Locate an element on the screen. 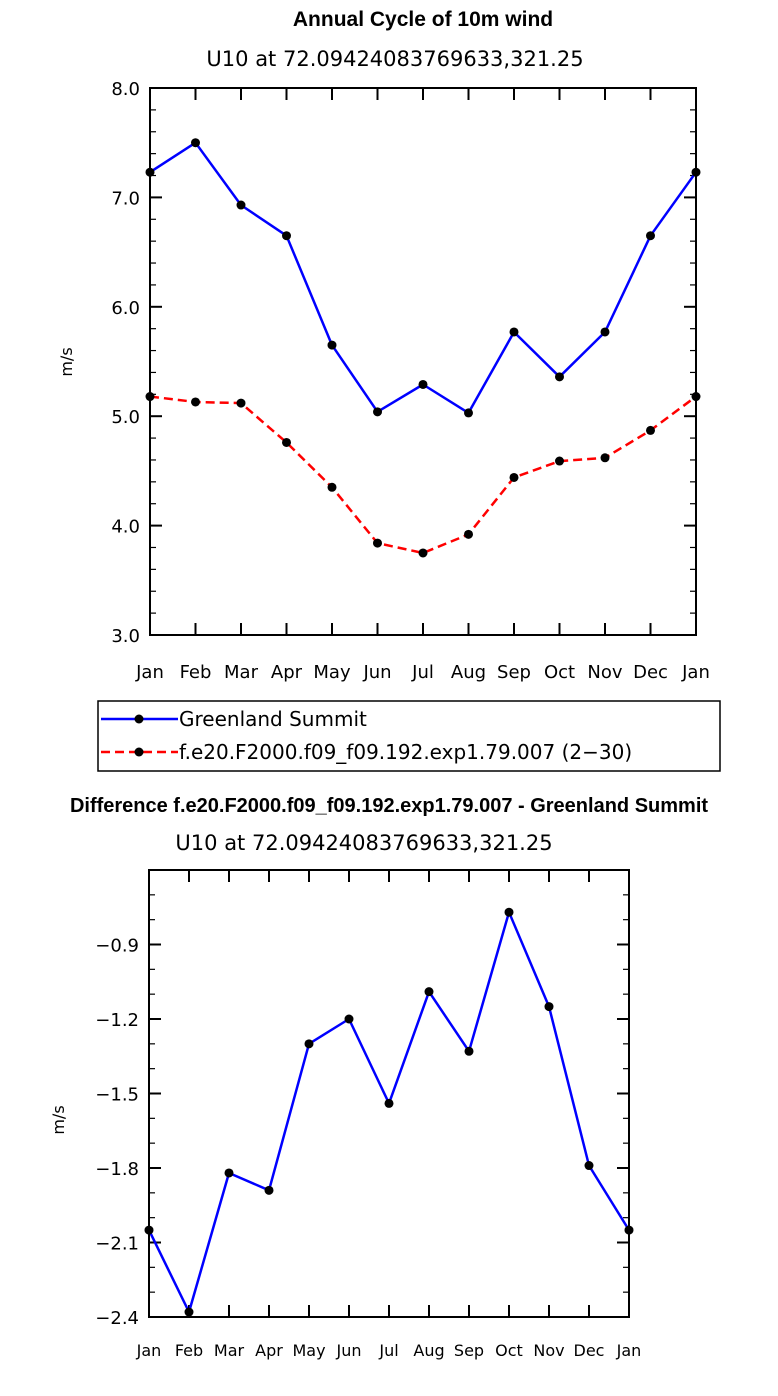  y-tick-label: 7.0 is located at coordinates (125, 198).